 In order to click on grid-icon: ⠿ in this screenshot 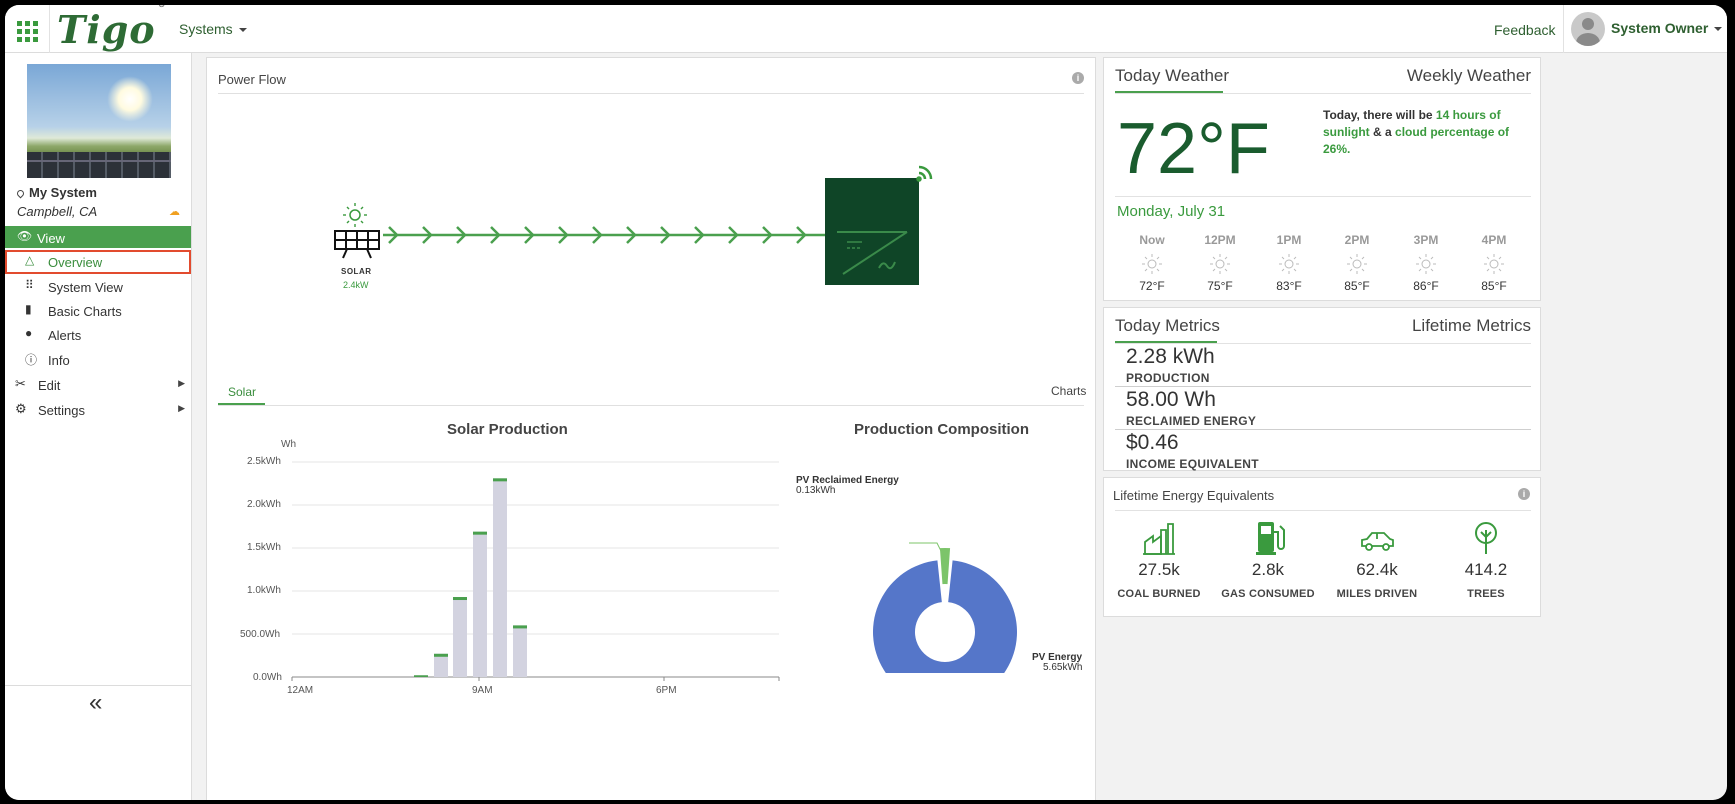, I will do `click(29, 285)`.